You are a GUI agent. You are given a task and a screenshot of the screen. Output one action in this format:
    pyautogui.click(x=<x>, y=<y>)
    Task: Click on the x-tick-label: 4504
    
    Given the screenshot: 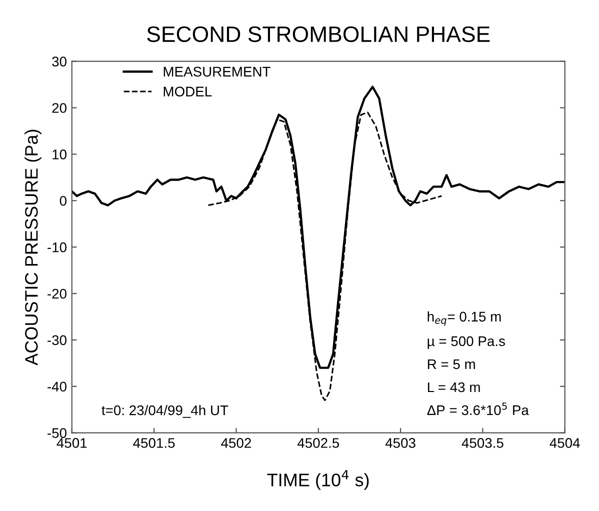 What is the action you would take?
    pyautogui.click(x=565, y=443)
    